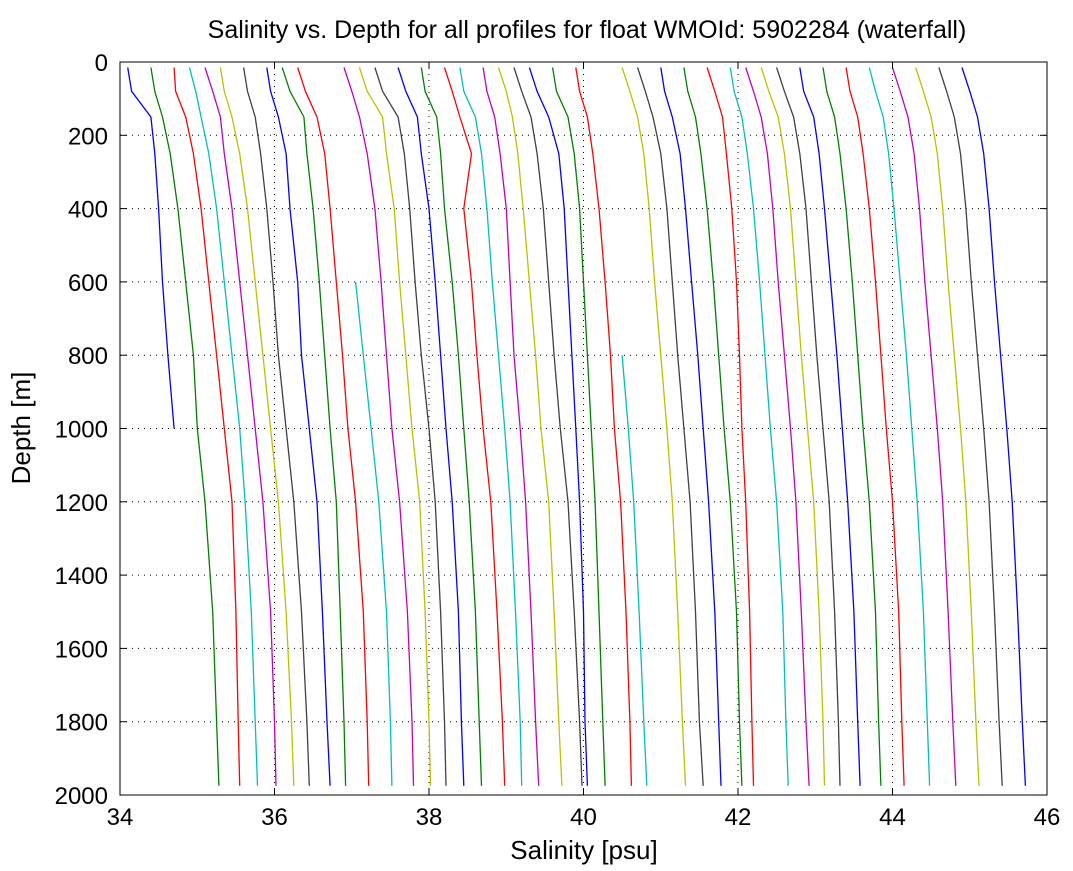  Describe the element at coordinates (81, 576) in the screenshot. I see `y-tick-label: 1400` at that location.